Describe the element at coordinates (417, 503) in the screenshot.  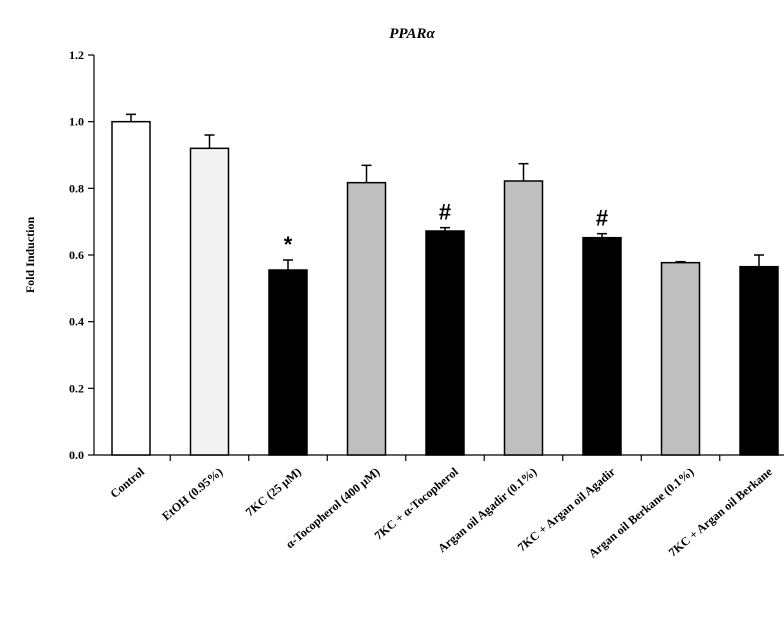
I see `x-category-label: 7KC + α-Tocopherol` at that location.